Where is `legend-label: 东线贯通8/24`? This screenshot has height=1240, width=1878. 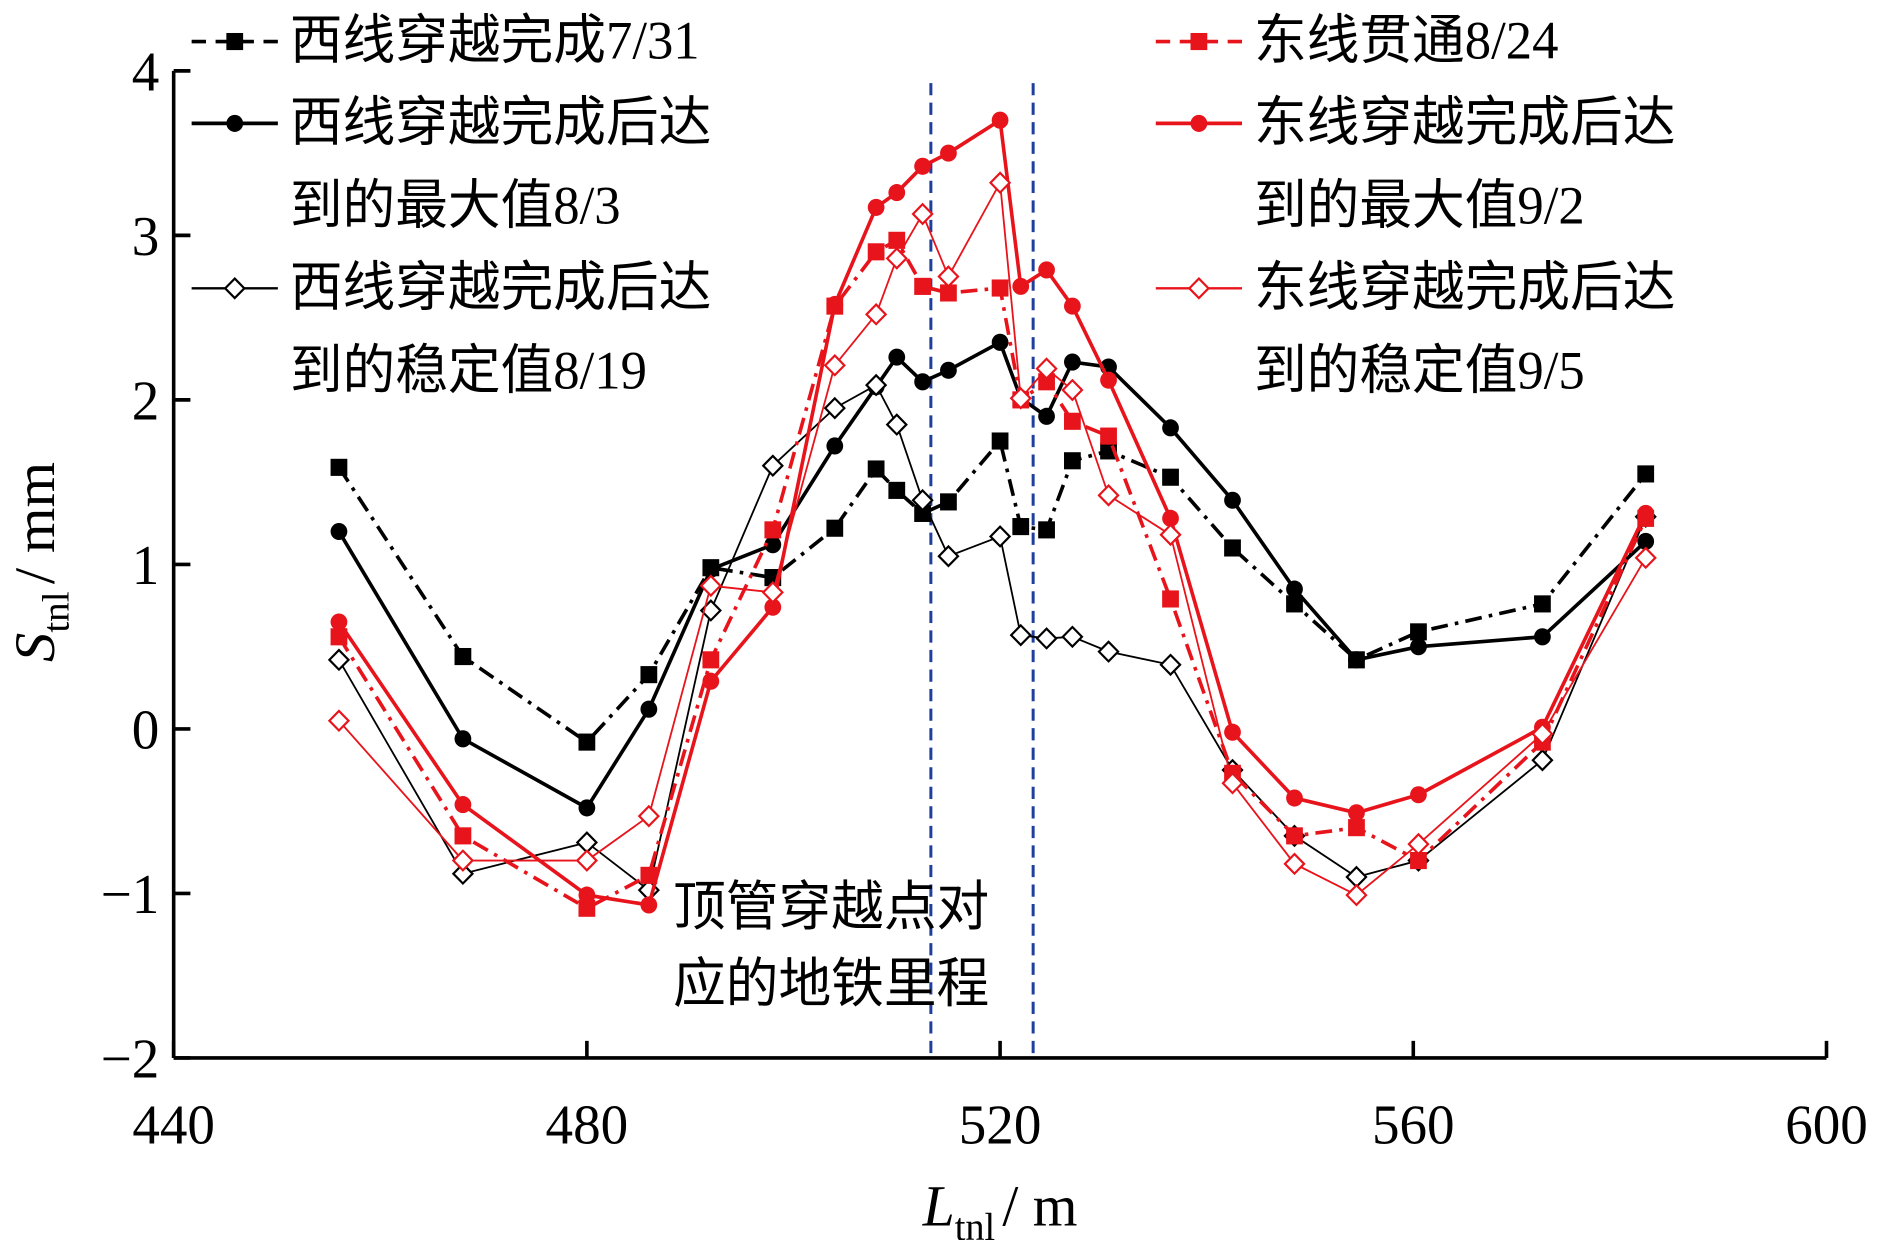
legend-label: 东线贯通8/24 is located at coordinates (1406, 41).